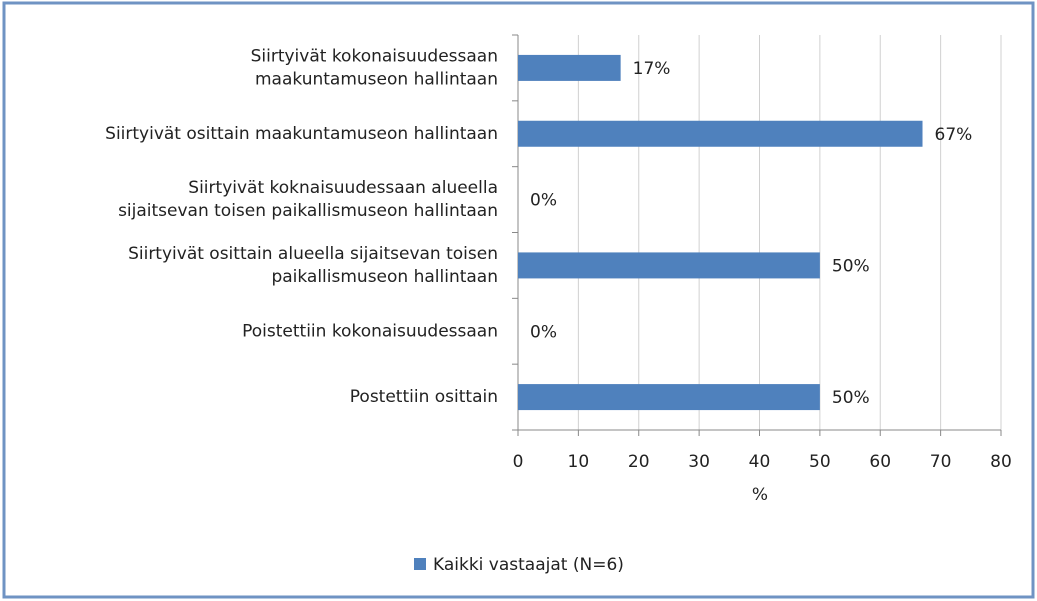 This screenshot has height=601, width=1037. Describe the element at coordinates (370, 331) in the screenshot. I see `y-tick-label: Poistettiin kokonaisuudessaan` at that location.